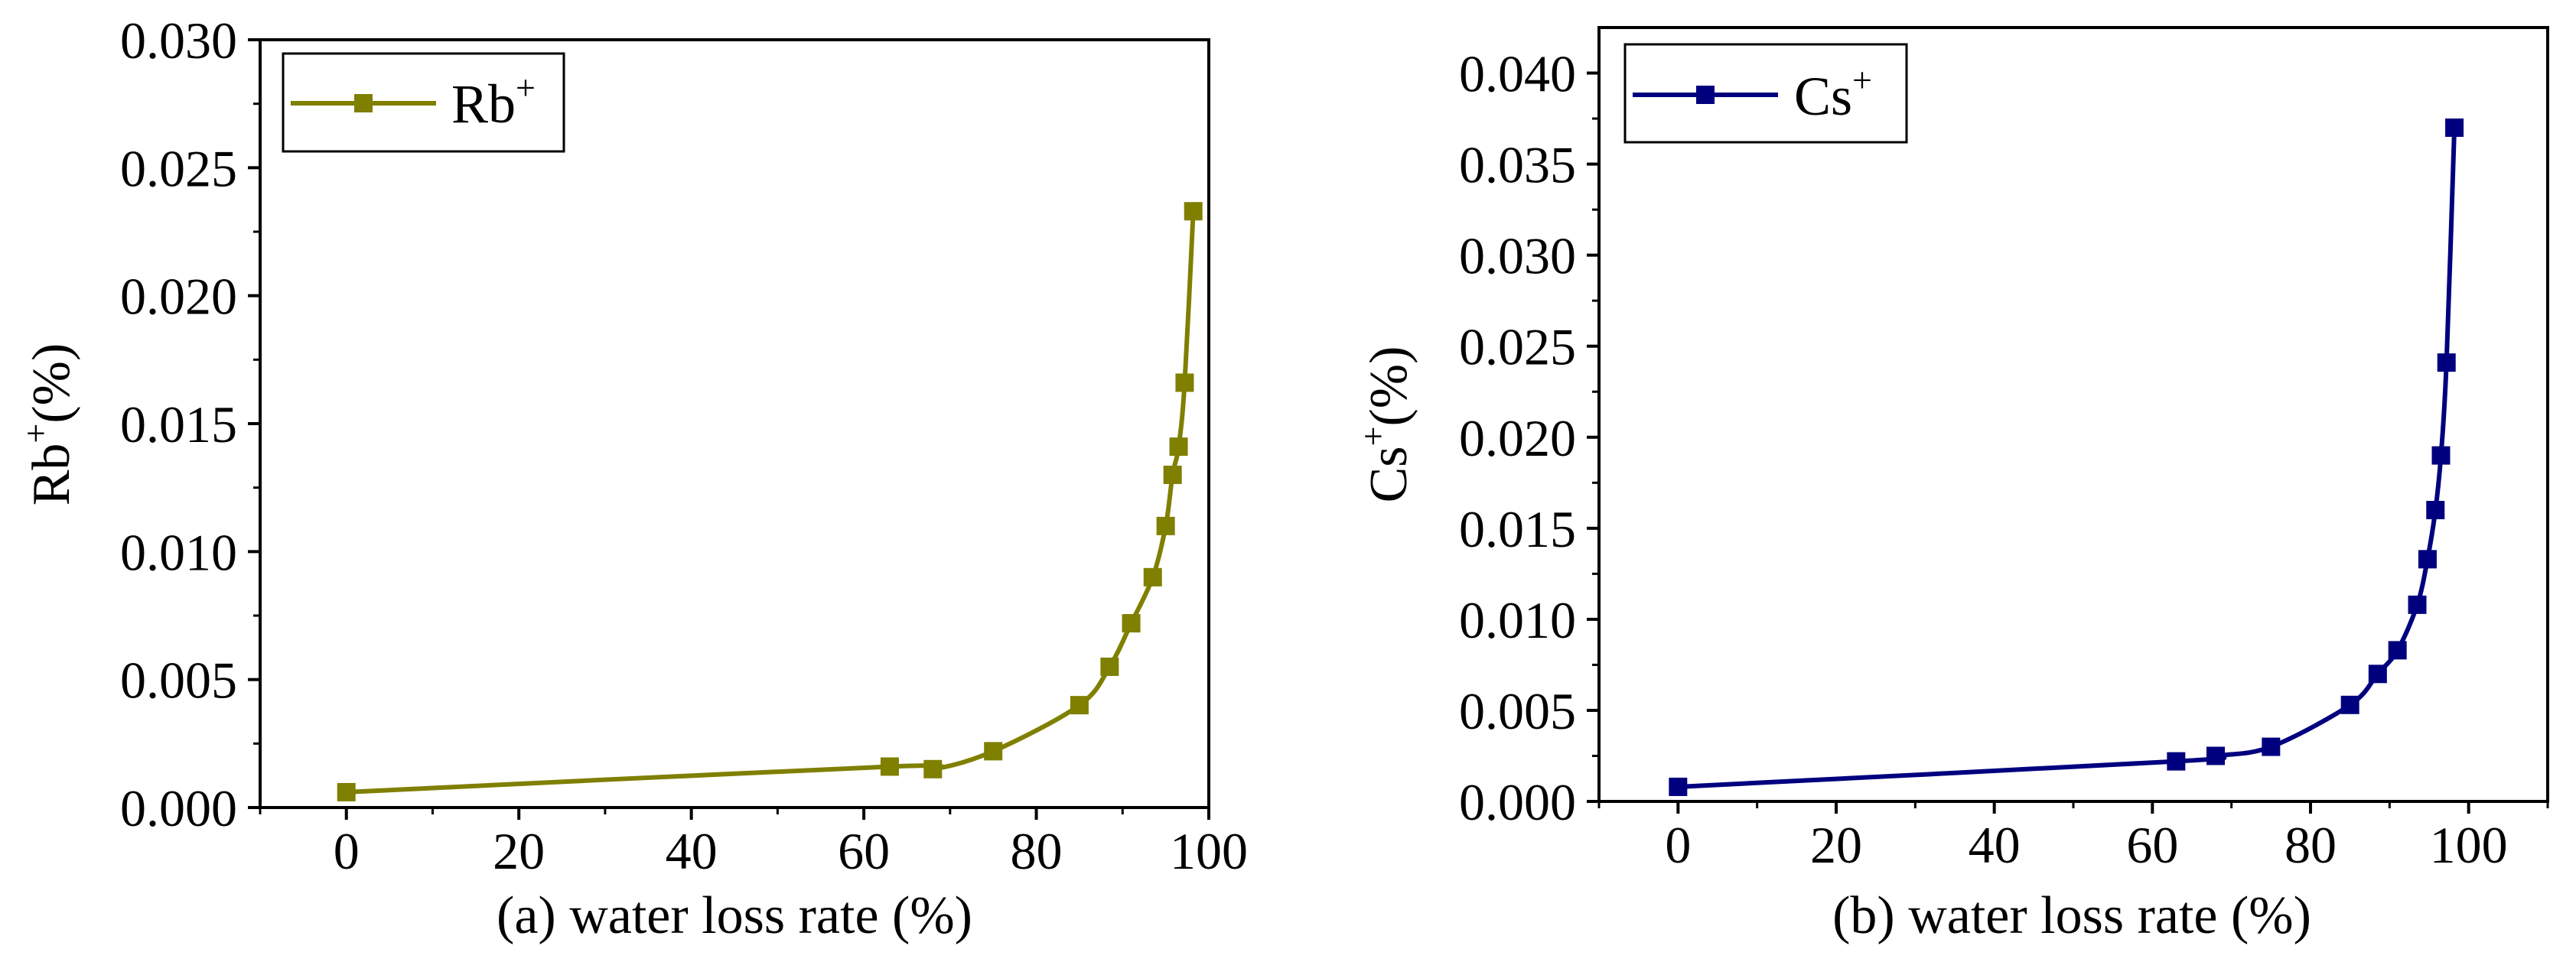 The image size is (2576, 962). What do you see at coordinates (494, 101) in the screenshot?
I see `legend-label: Rb+` at bounding box center [494, 101].